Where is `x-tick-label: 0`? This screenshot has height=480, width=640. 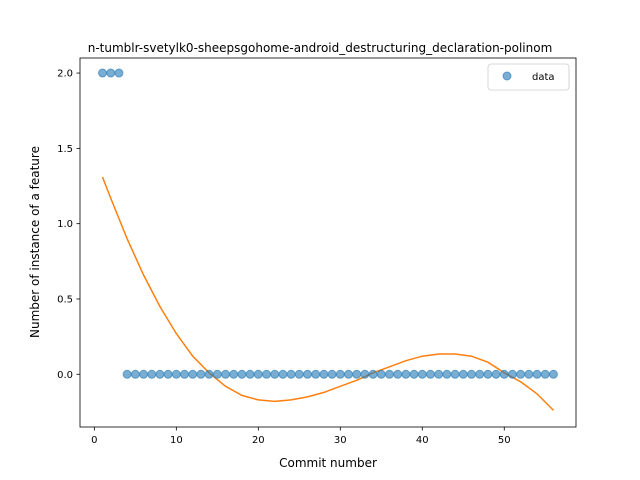
x-tick-label: 0 is located at coordinates (94, 440).